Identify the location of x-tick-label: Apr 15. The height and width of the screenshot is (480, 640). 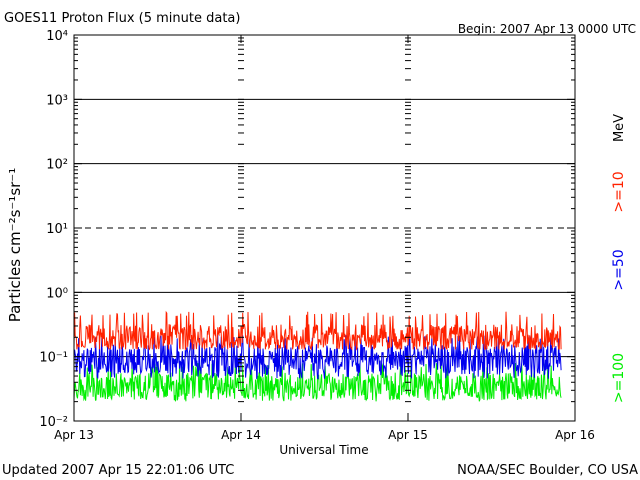
(408, 435).